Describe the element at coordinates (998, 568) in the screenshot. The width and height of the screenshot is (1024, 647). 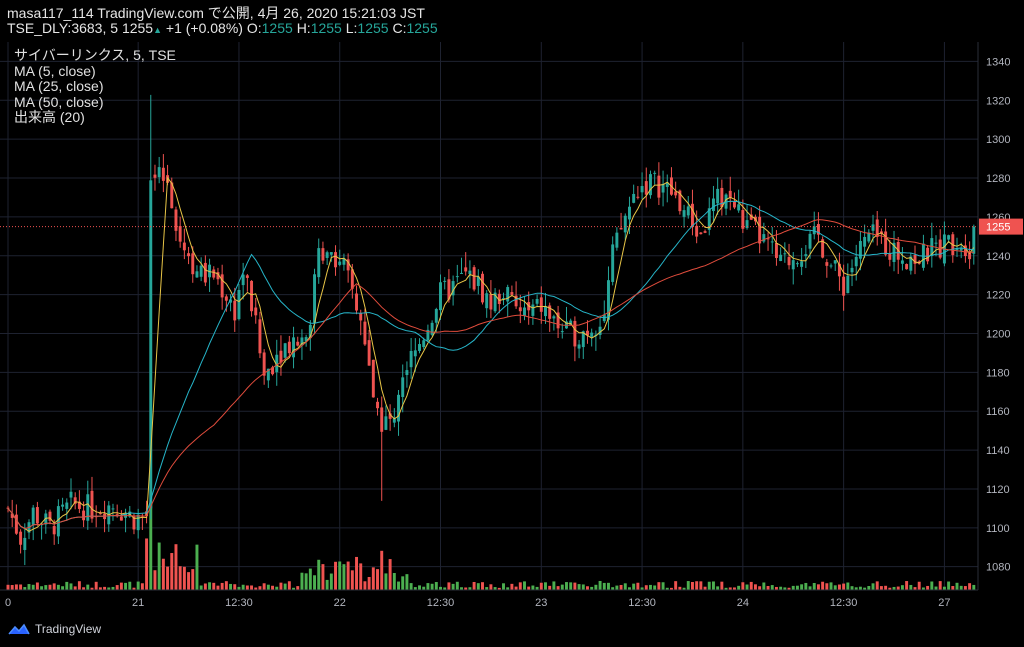
I see `price-tick-label: 1080` at that location.